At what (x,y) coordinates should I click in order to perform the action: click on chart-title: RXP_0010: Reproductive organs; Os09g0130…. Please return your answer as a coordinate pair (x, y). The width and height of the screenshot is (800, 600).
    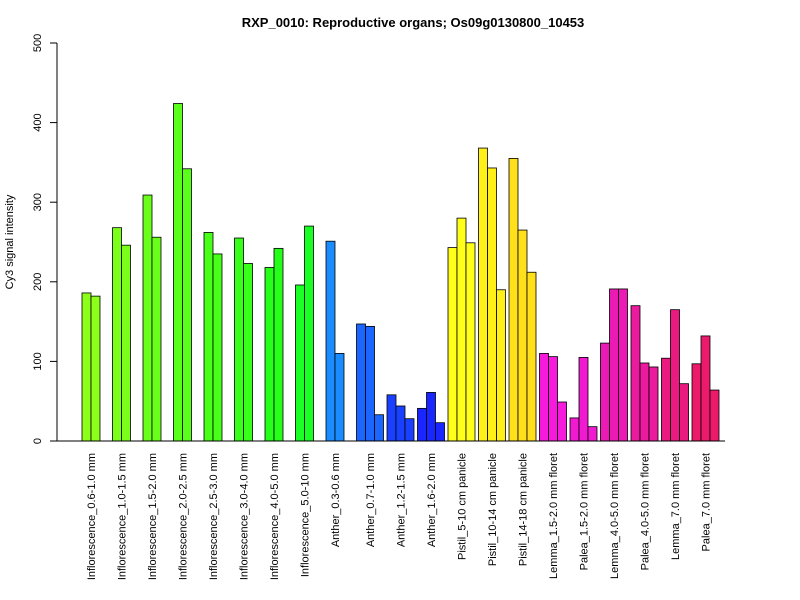
    Looking at the image, I should click on (413, 22).